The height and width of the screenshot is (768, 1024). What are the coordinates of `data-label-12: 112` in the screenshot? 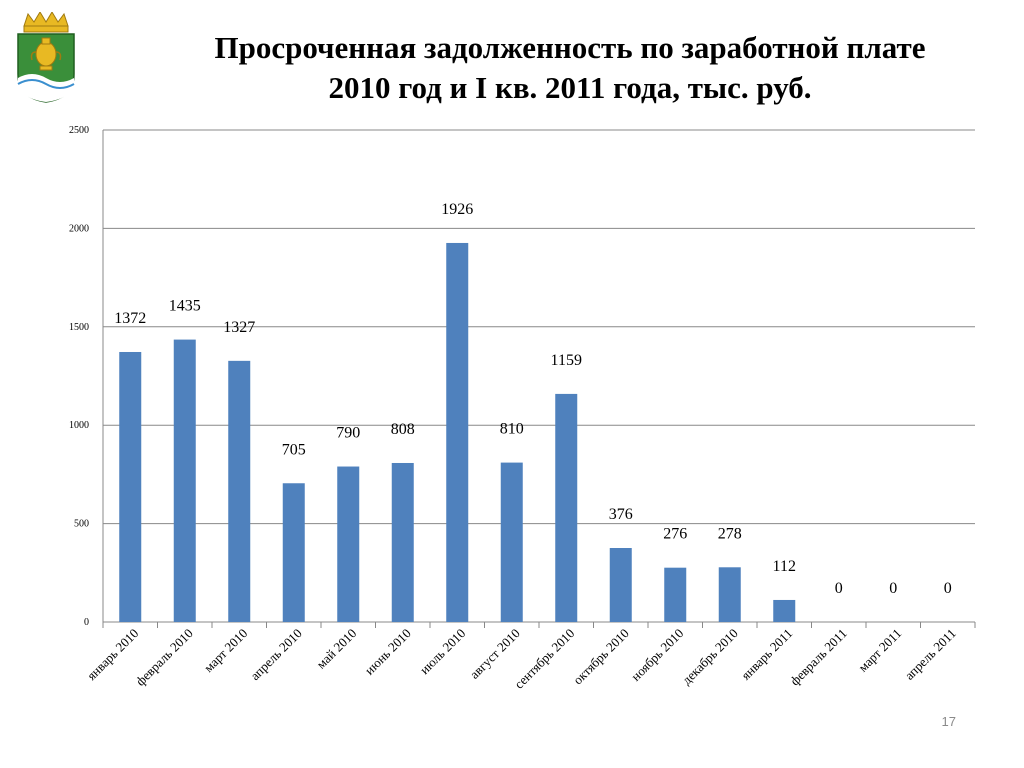 It's located at (784, 566).